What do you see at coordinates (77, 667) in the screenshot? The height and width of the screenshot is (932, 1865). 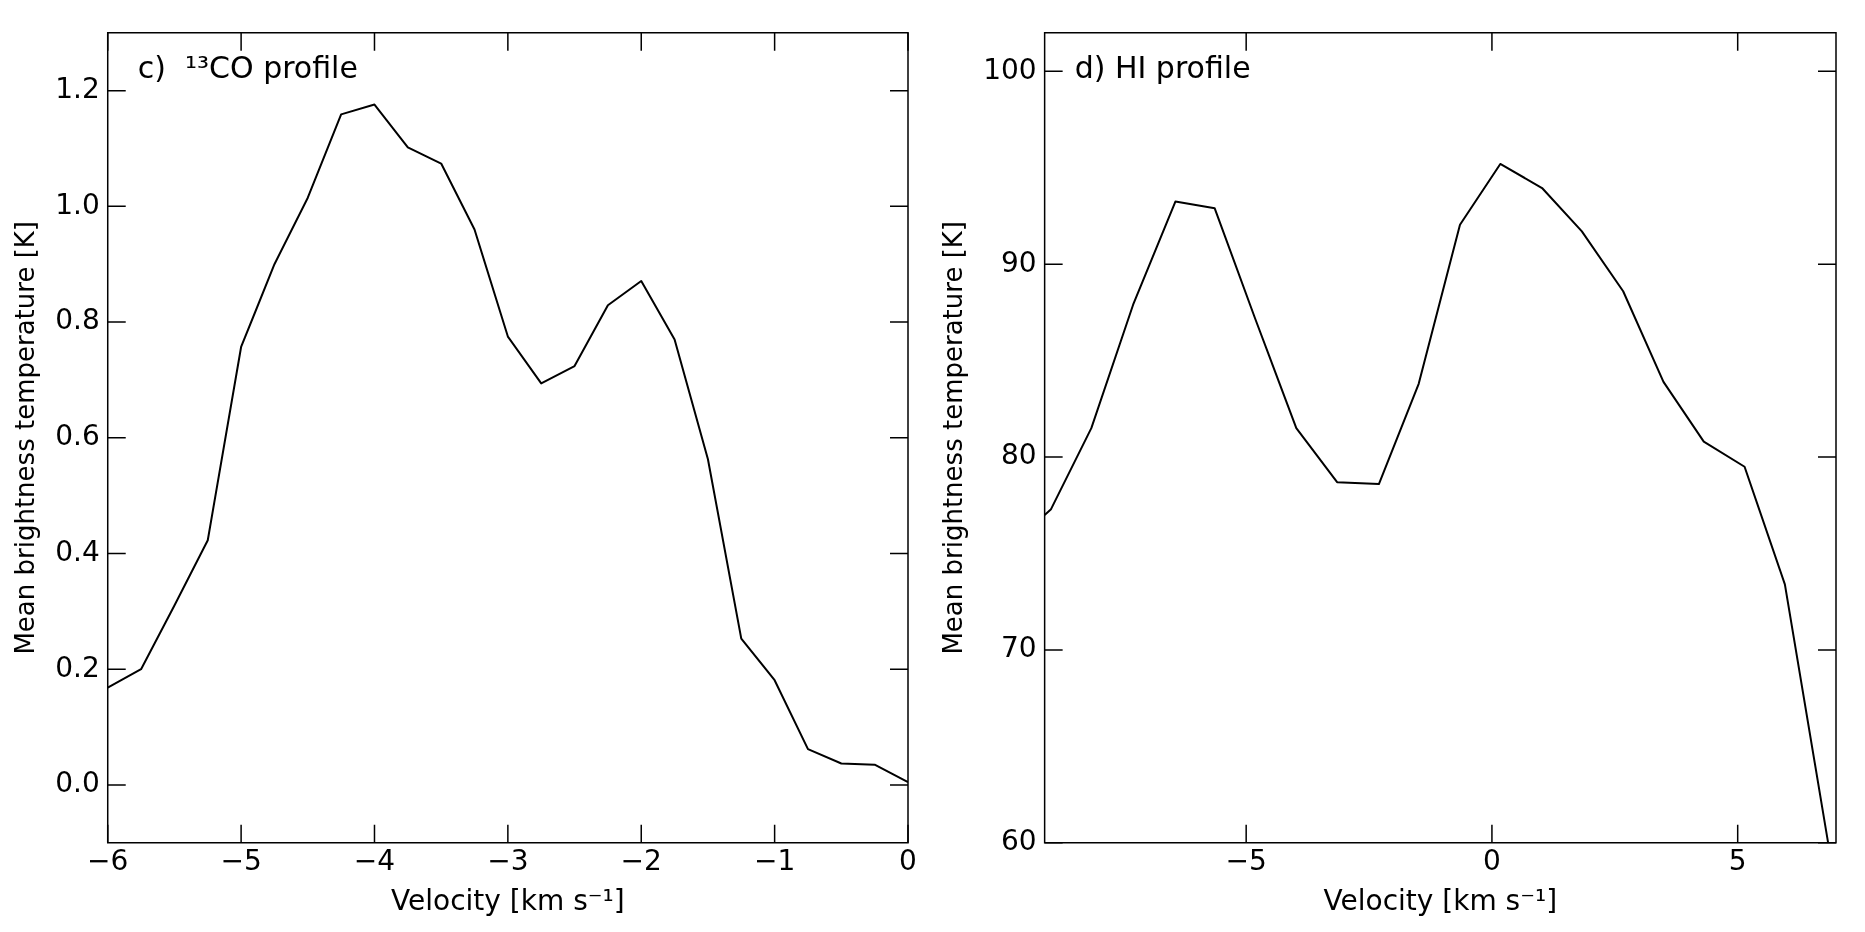 I see `y-tick-label: 0.2` at bounding box center [77, 667].